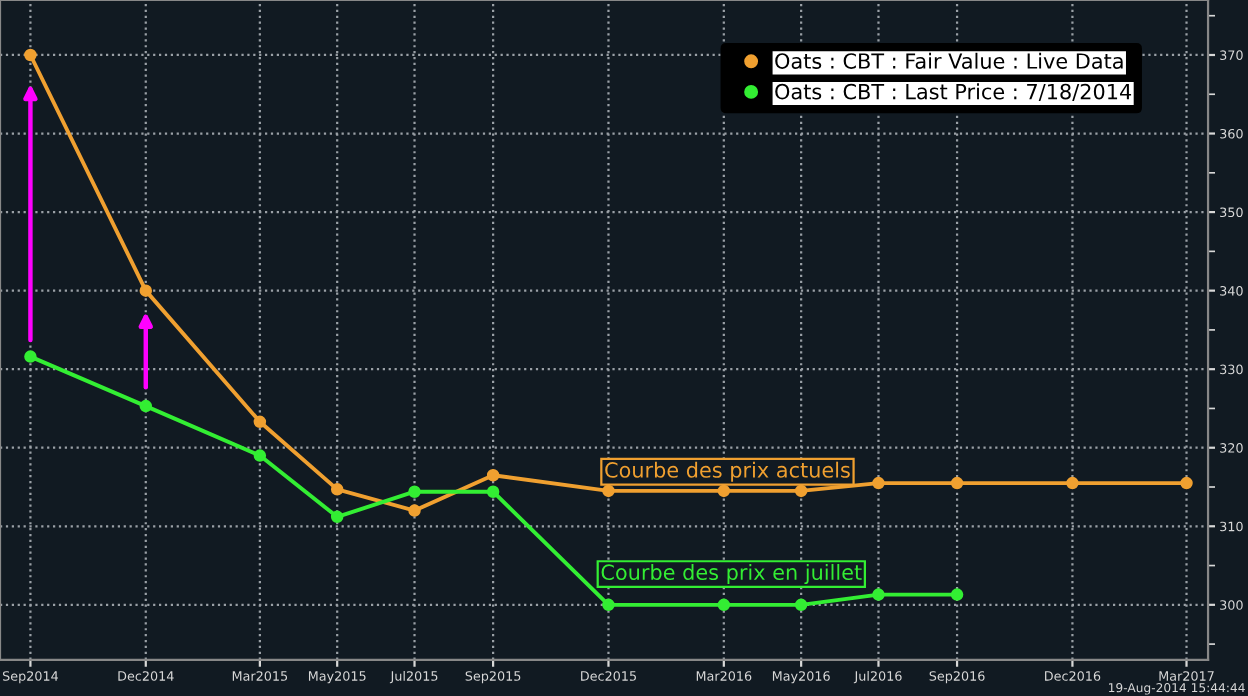 Image resolution: width=1248 pixels, height=696 pixels. Describe the element at coordinates (949, 60) in the screenshot. I see `legend-label: Oats : CBT : Fair Value : Live Data` at that location.